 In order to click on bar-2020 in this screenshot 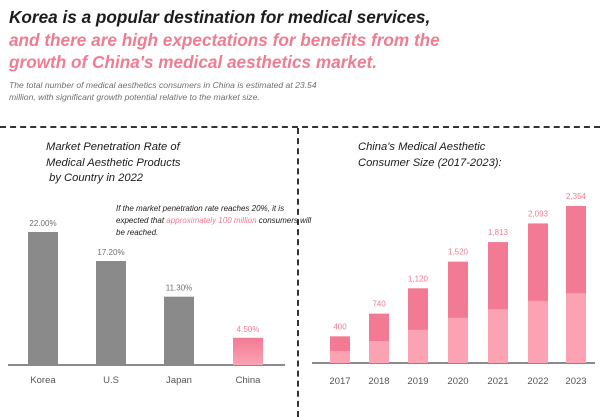, I will do `click(458, 312)`.